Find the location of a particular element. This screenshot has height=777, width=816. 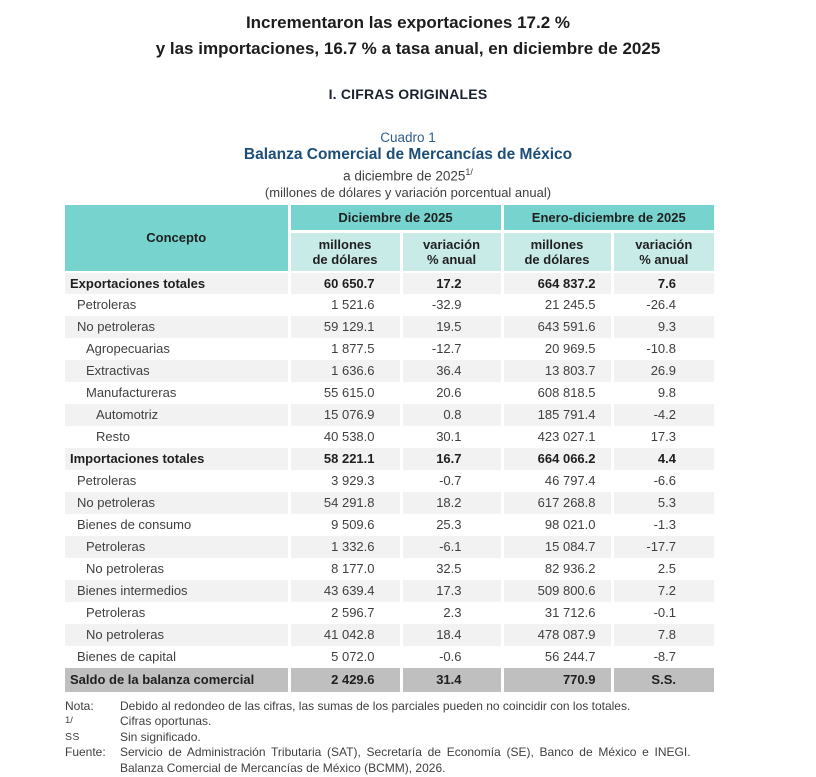

value-cell-var-ytd: 2.5 is located at coordinates (662, 568).